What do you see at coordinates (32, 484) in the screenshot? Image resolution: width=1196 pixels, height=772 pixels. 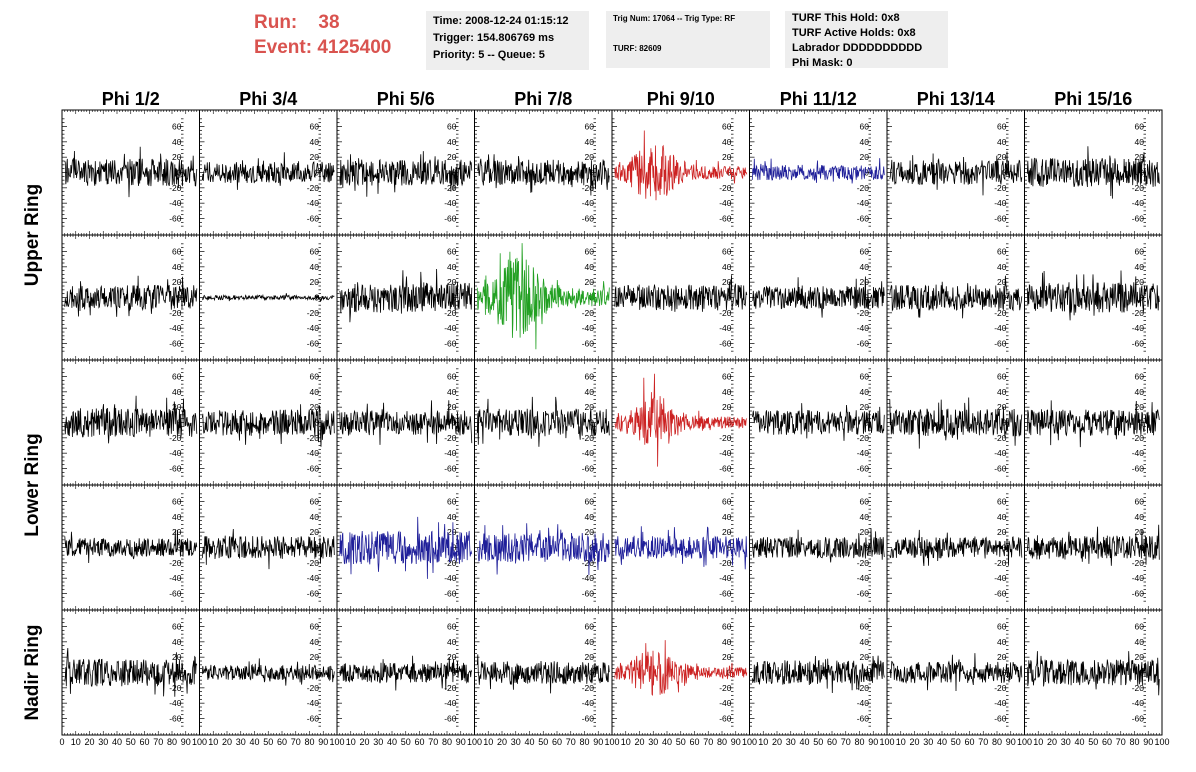 I see `ring-label: Lower Ring` at bounding box center [32, 484].